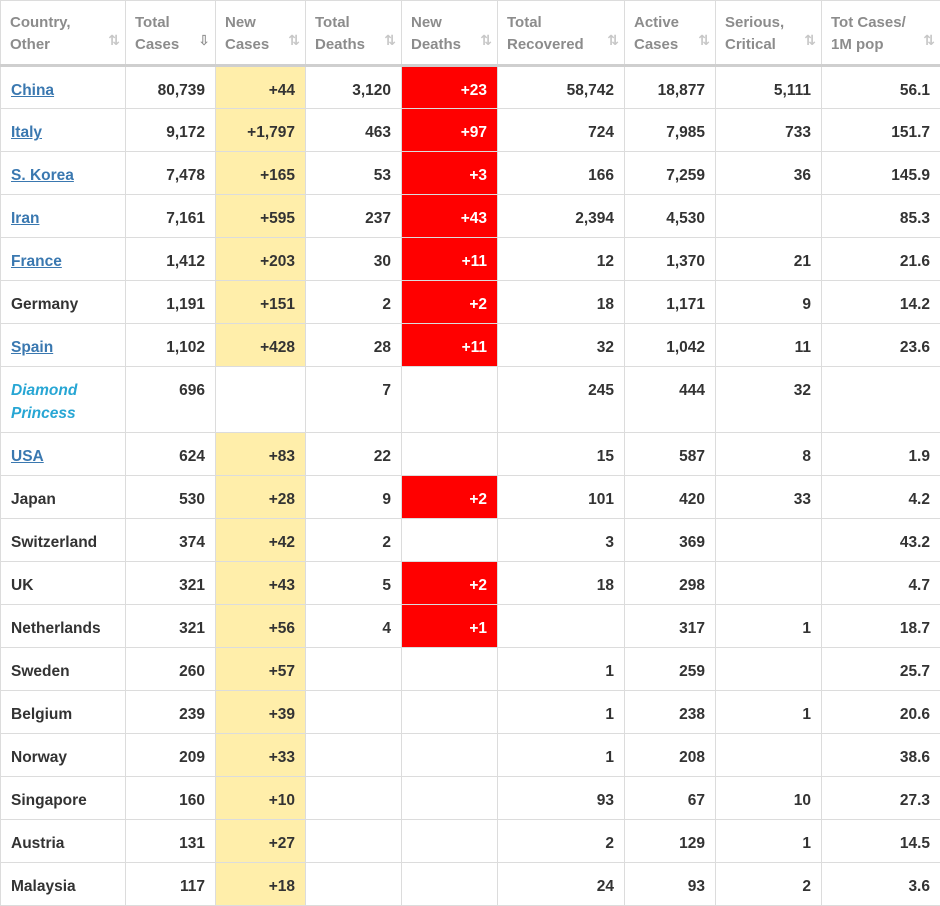  I want to click on cell-new-cases: +44, so click(261, 87).